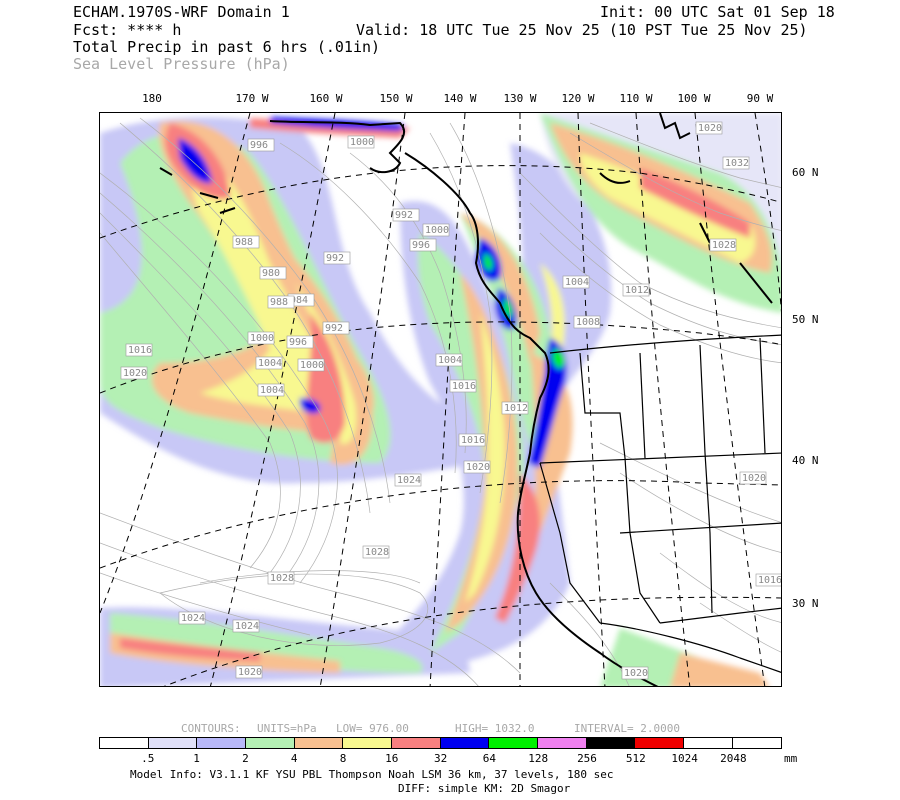 Image resolution: width=900 pixels, height=800 pixels. What do you see at coordinates (717, 12) in the screenshot?
I see `init-time: Init: 00 UTC Sat 01 Sep 18` at bounding box center [717, 12].